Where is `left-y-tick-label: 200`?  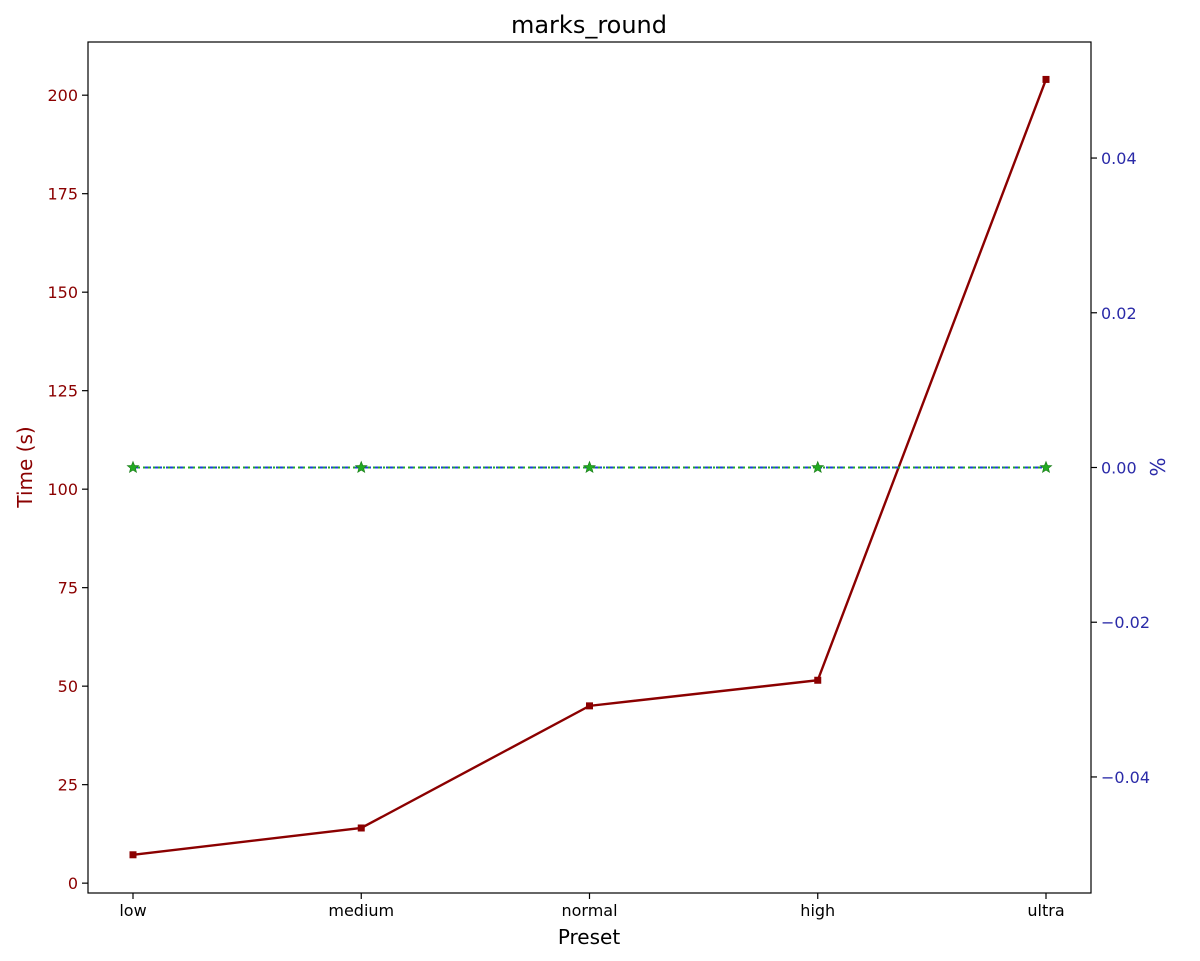 left-y-tick-label: 200 is located at coordinates (62, 95).